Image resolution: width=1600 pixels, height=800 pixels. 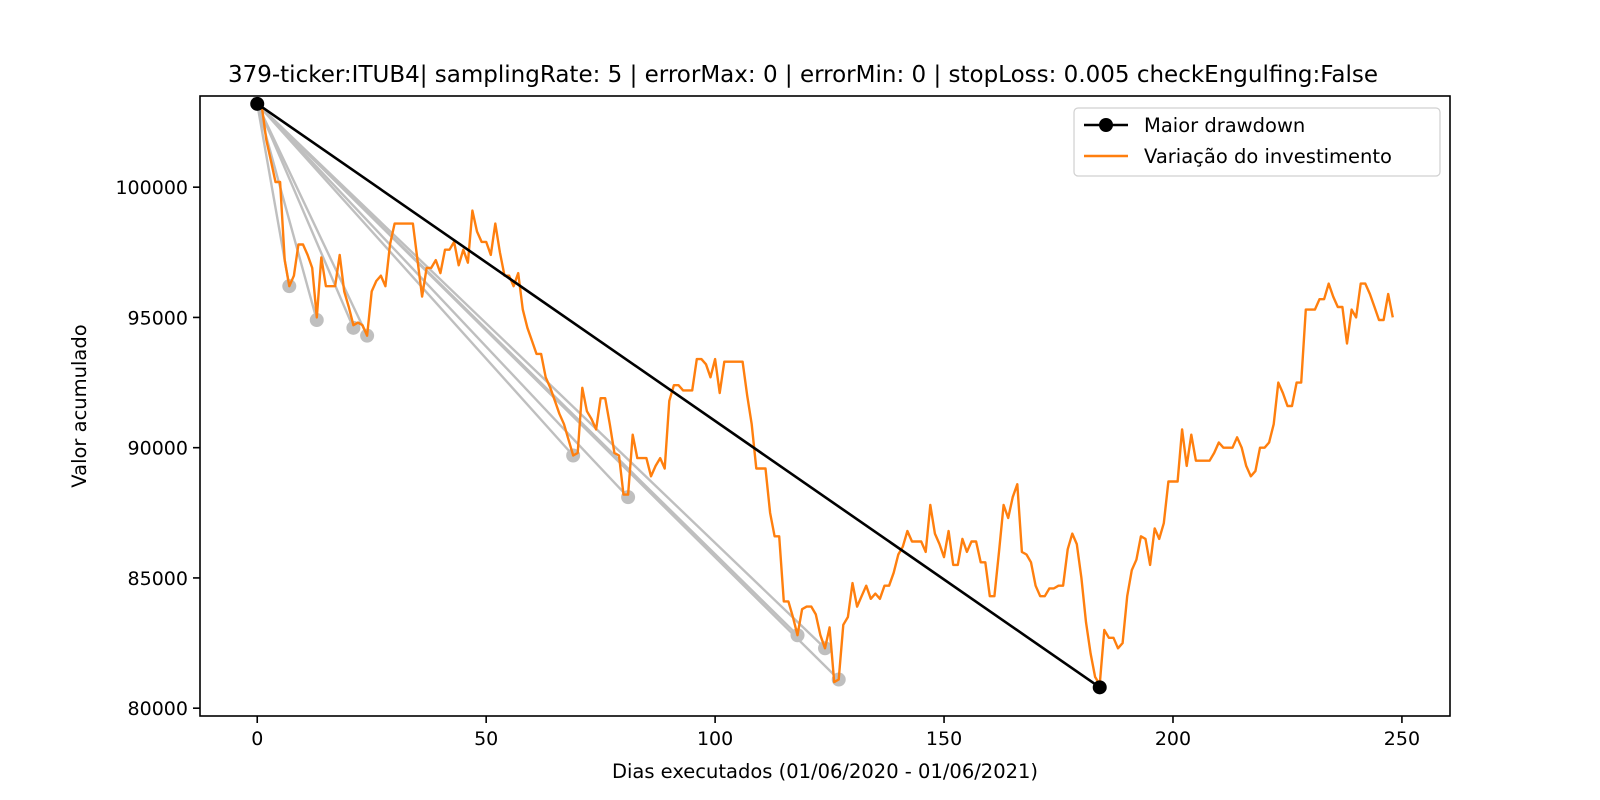 What do you see at coordinates (1268, 156) in the screenshot?
I see `legend-investment-label: Variação do investimento` at bounding box center [1268, 156].